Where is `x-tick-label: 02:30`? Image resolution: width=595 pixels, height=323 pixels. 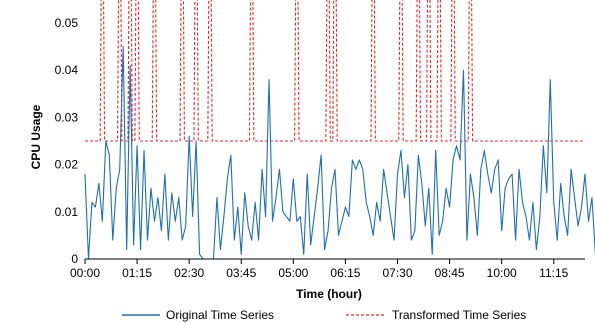 x-tick-label: 02:30 is located at coordinates (189, 273).